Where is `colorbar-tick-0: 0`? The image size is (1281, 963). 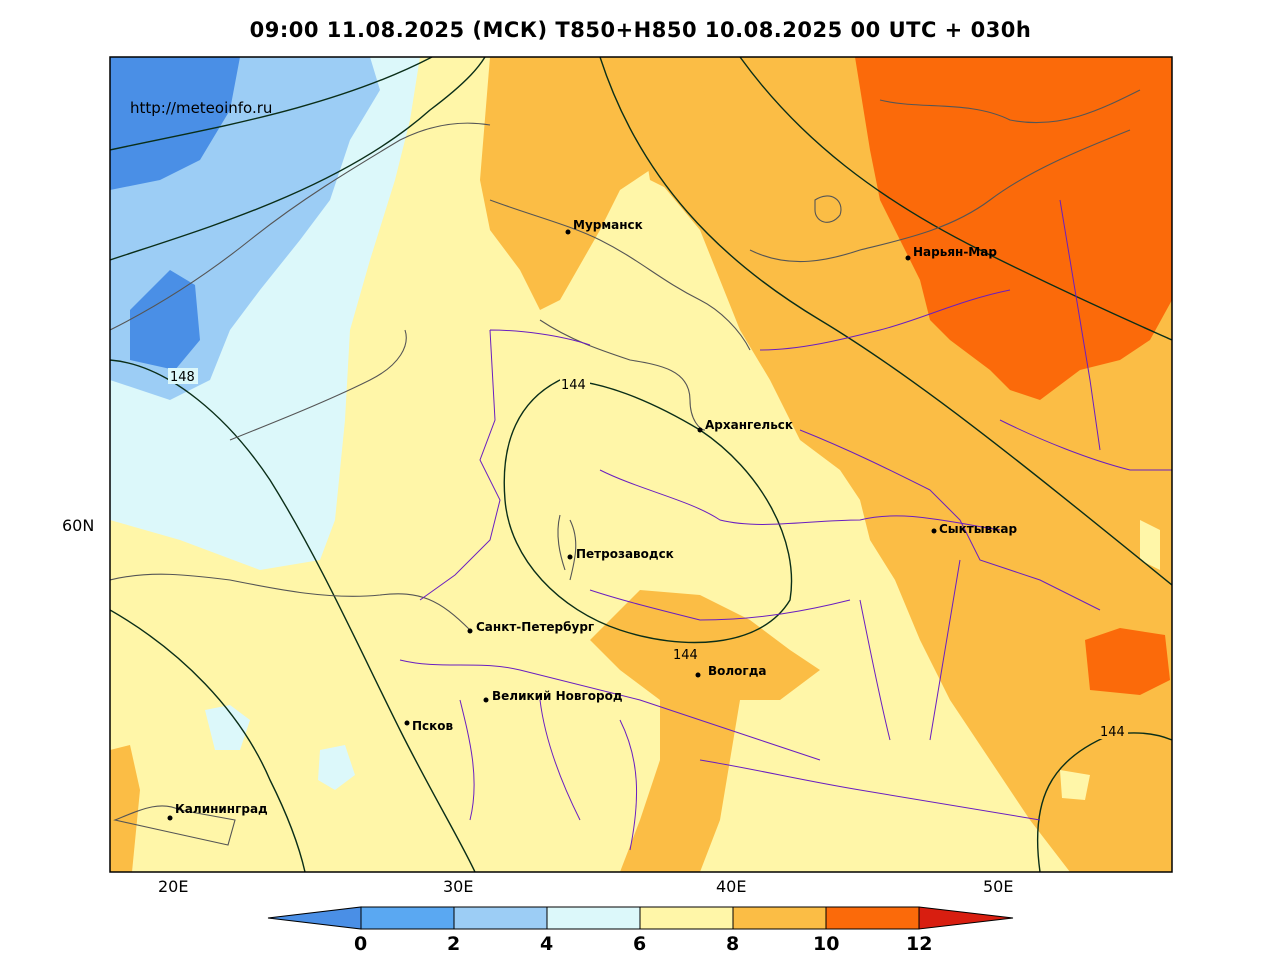
colorbar-tick-0: 0 is located at coordinates (360, 944).